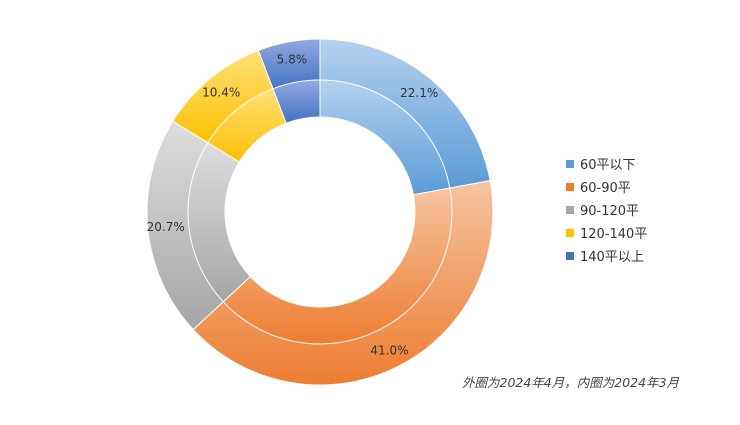 The image size is (740, 425). Describe the element at coordinates (614, 234) in the screenshot. I see `legend-label: 120-140平` at that location.